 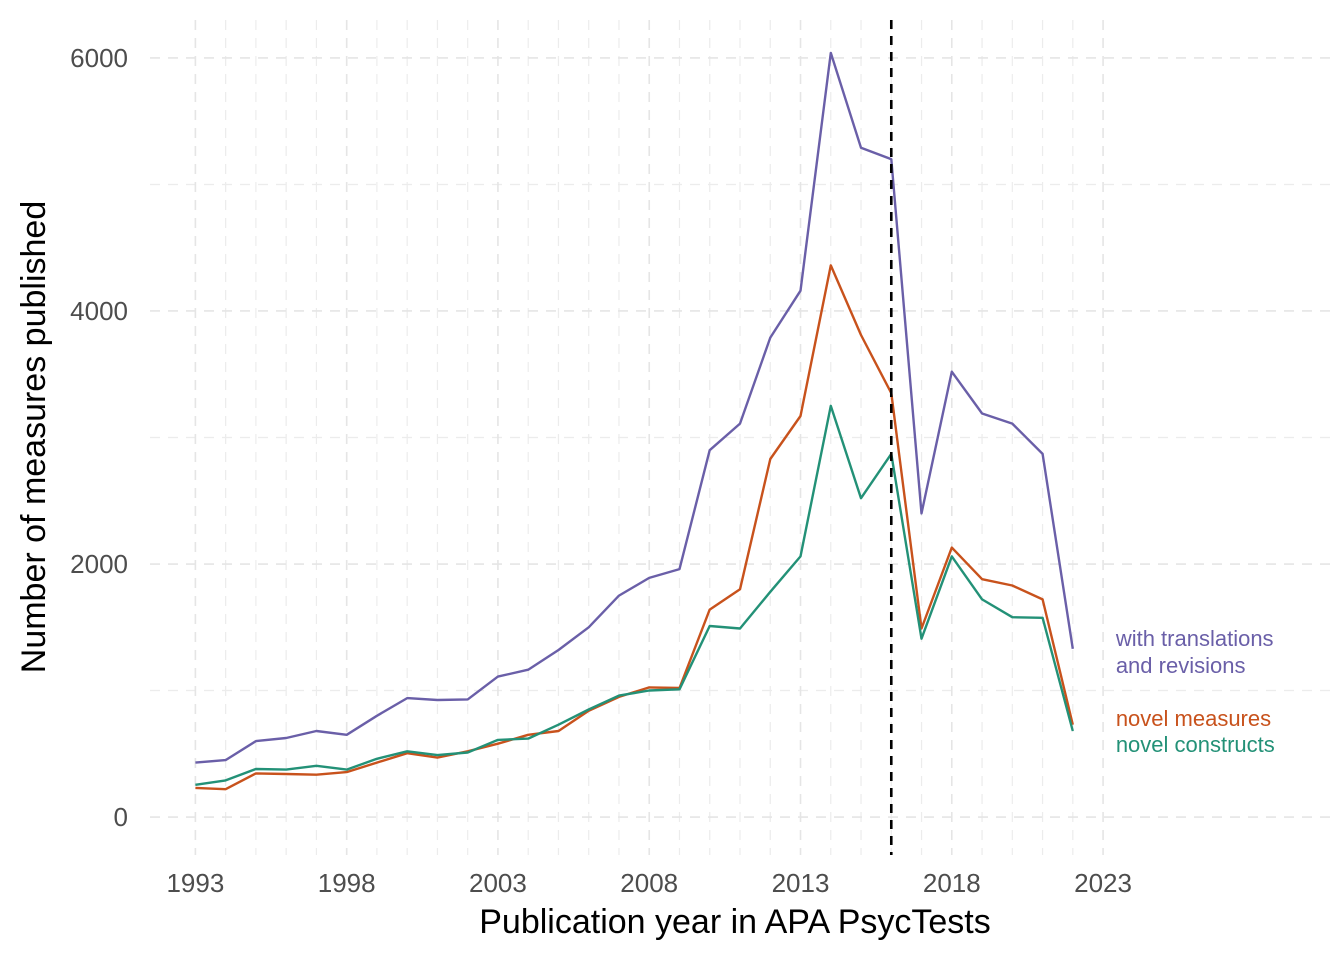 What do you see at coordinates (498, 883) in the screenshot?
I see `x-tick-label: 2003` at bounding box center [498, 883].